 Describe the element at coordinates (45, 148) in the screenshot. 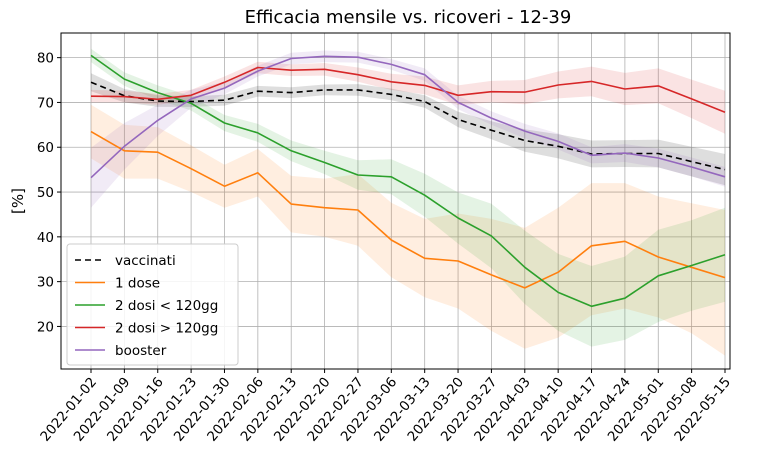

I see `y-tick-label: 60` at that location.